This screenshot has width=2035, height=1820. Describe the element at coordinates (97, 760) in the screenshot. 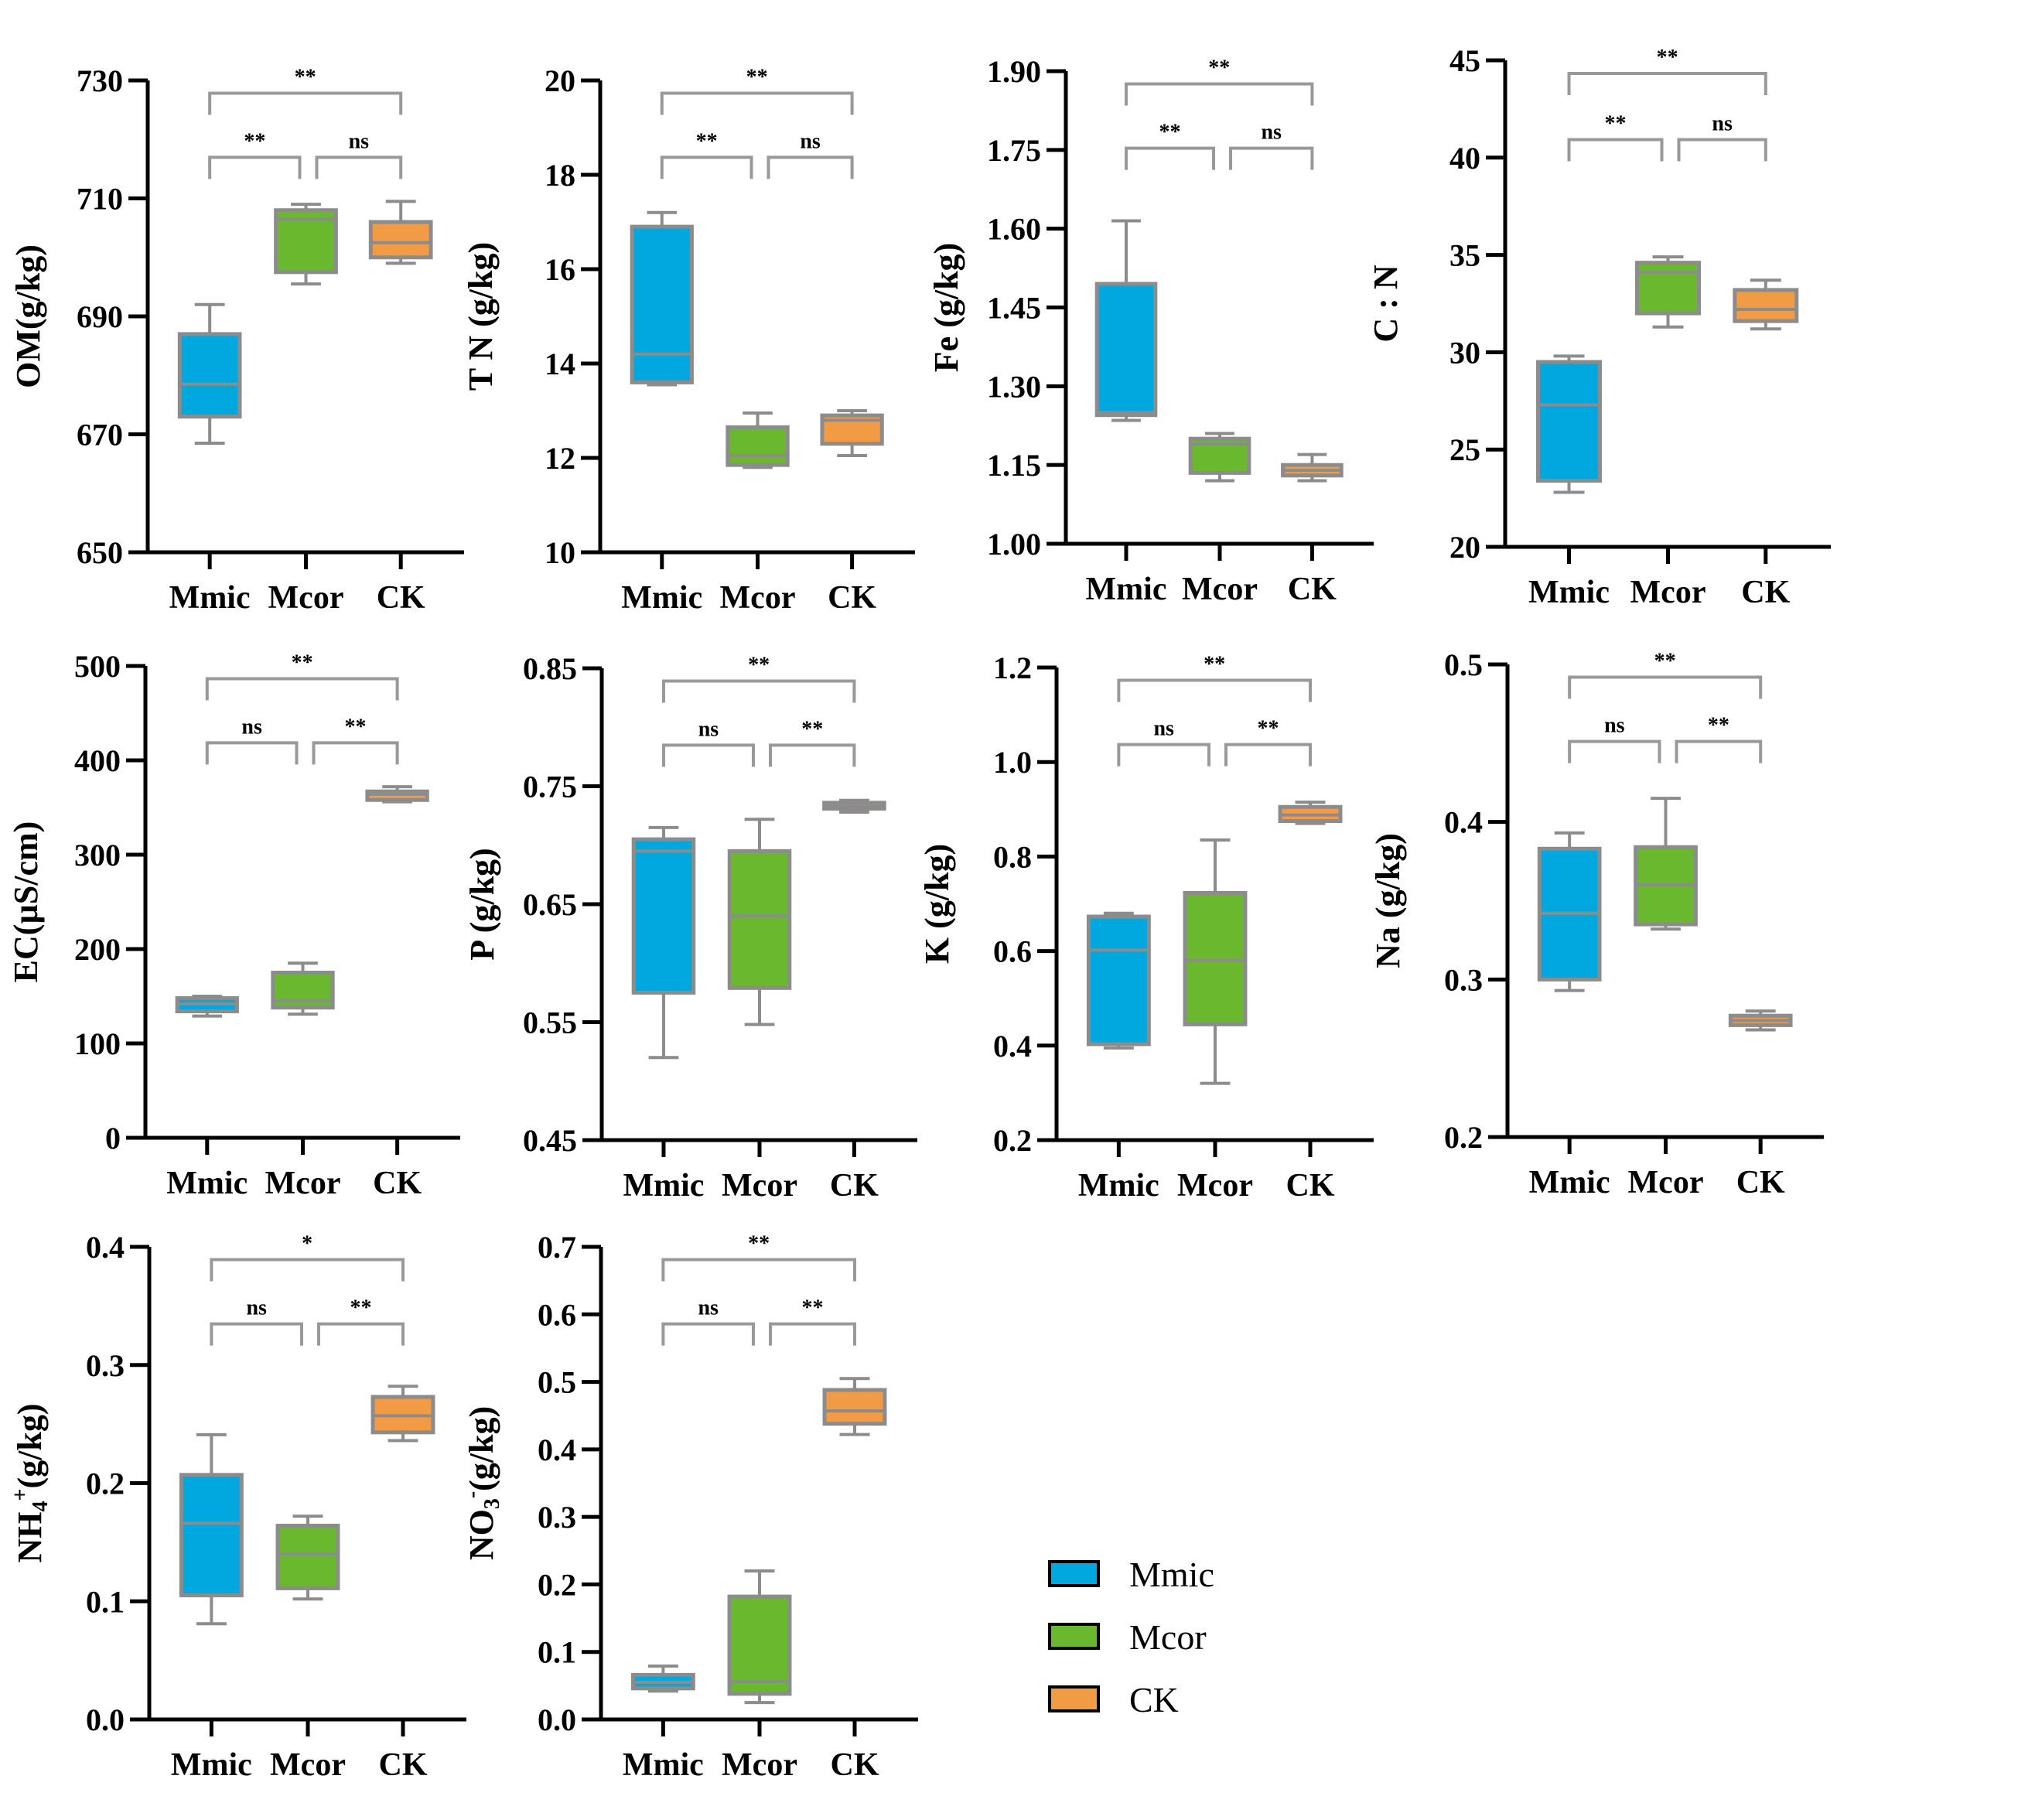

I see `y-tick-label: 400` at that location.